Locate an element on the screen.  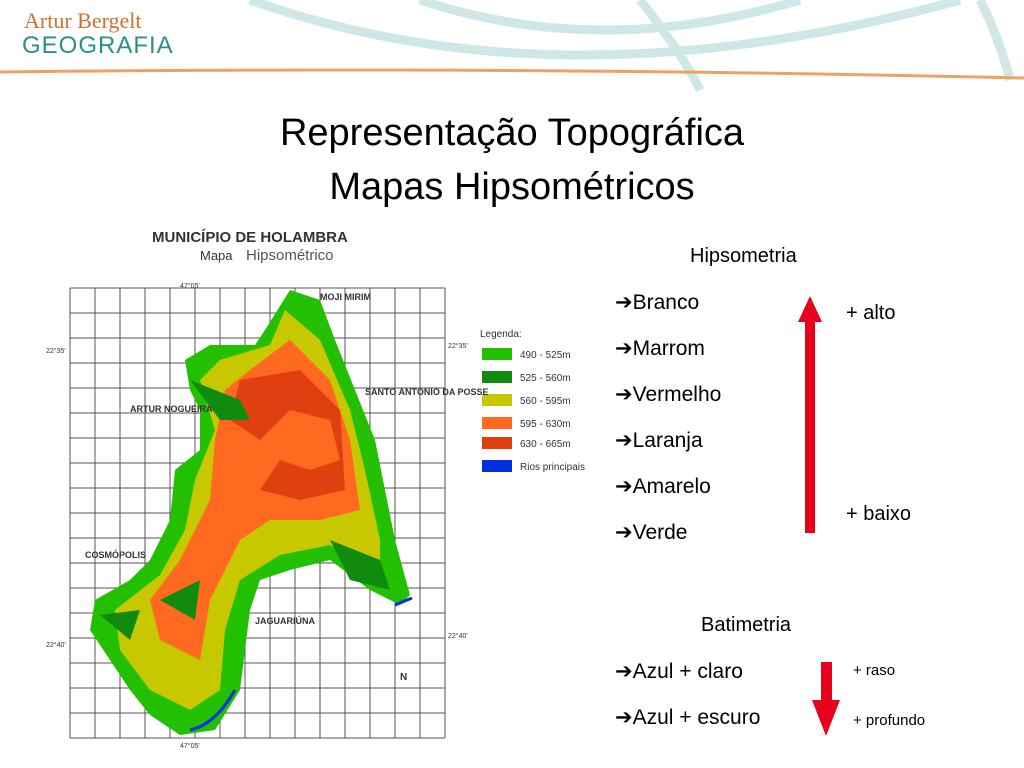
place: SANTO ANTONIO DA POSSE is located at coordinates (427, 392).